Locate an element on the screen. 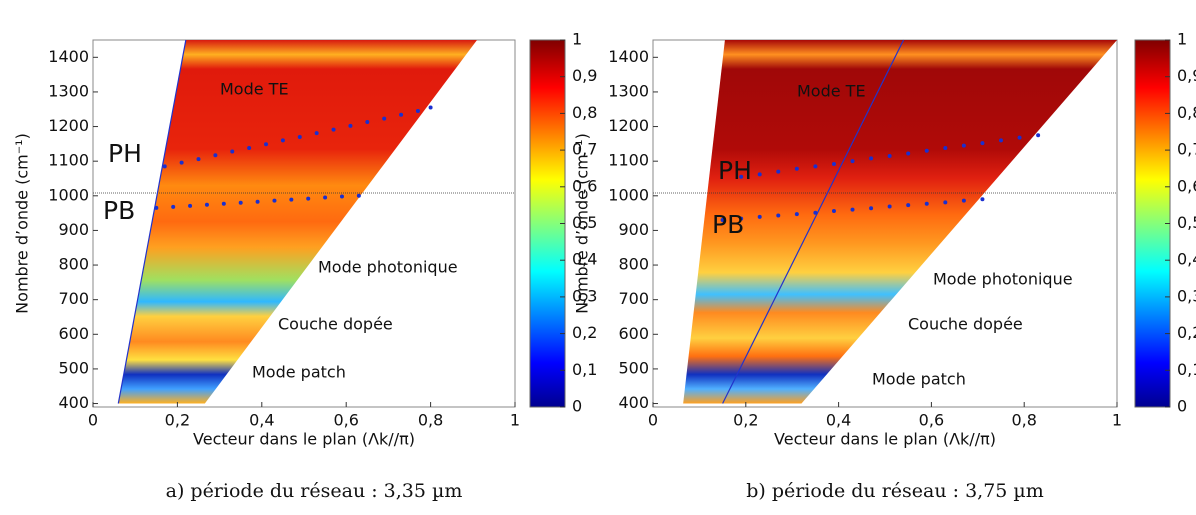  y-tick-label: 700 is located at coordinates (633, 298).